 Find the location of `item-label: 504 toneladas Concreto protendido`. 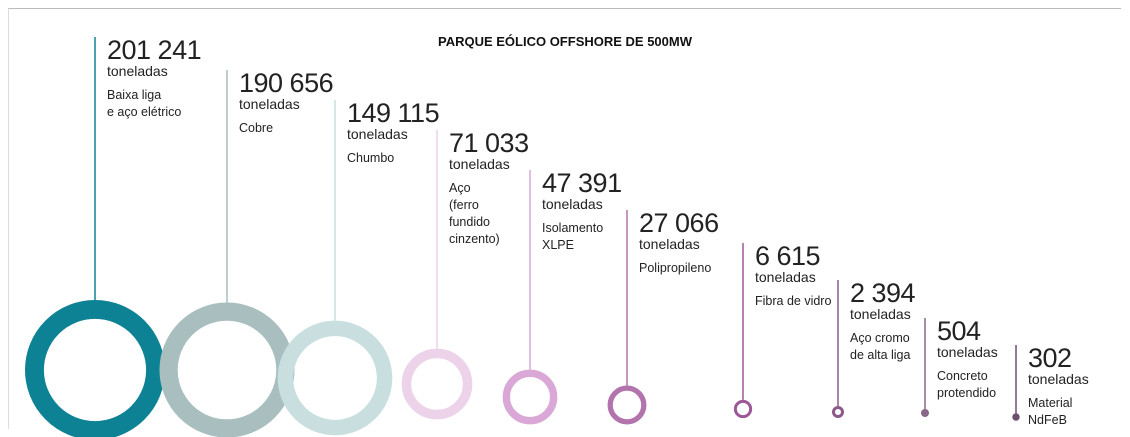

item-label: 504 toneladas Concreto protendido is located at coordinates (967, 360).